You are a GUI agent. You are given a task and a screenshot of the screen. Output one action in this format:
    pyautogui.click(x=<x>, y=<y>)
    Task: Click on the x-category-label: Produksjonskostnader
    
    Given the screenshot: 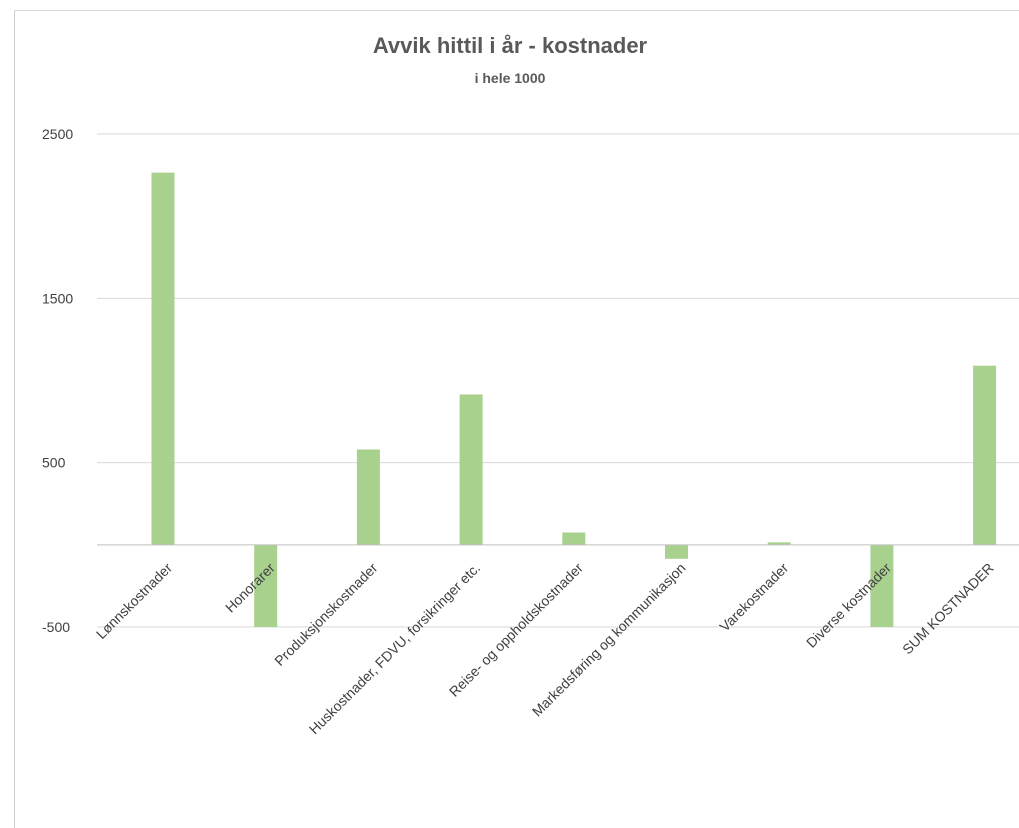 What is the action you would take?
    pyautogui.click(x=326, y=614)
    